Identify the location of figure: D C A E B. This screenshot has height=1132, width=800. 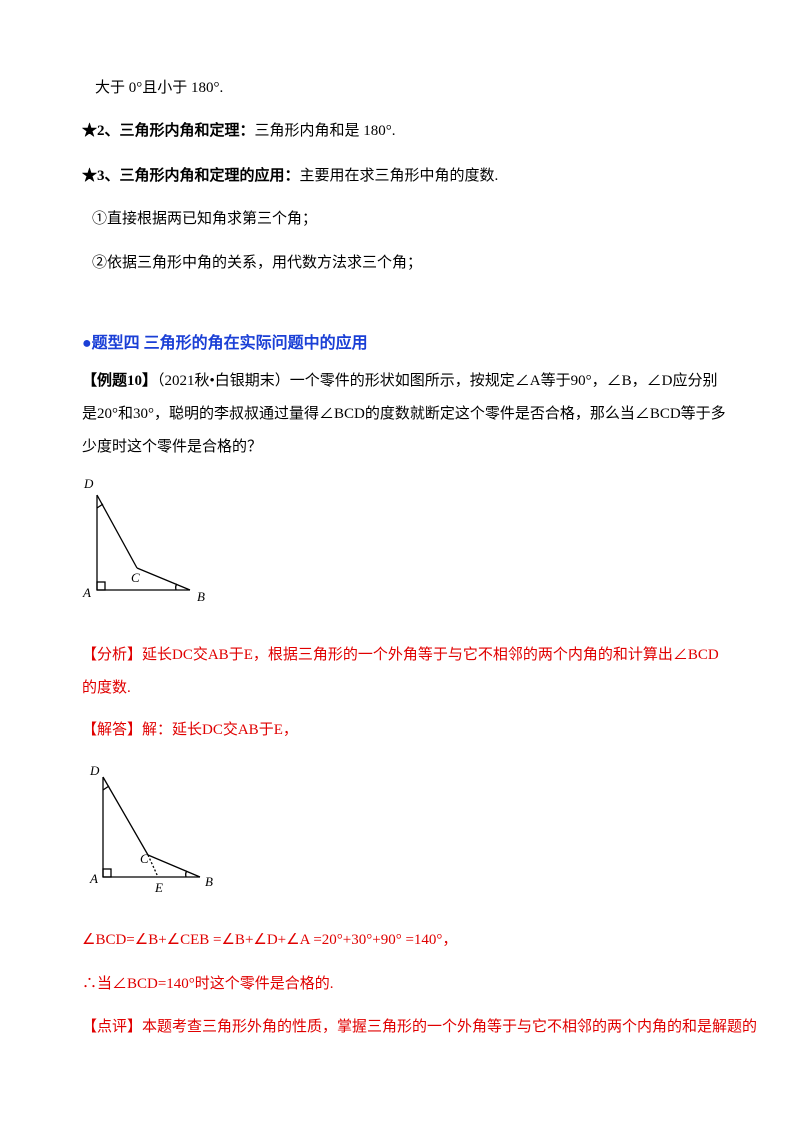
(151, 829).